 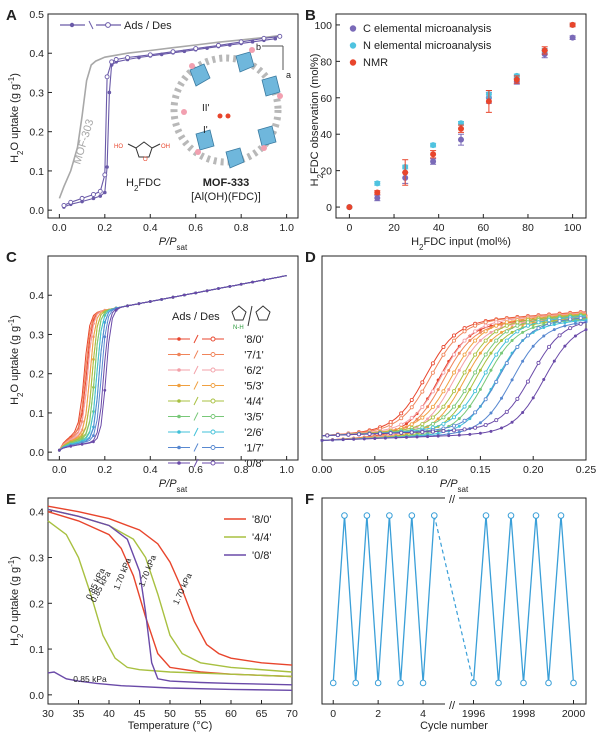 I want to click on y-tick-label: 20, so click(x=326, y=172).